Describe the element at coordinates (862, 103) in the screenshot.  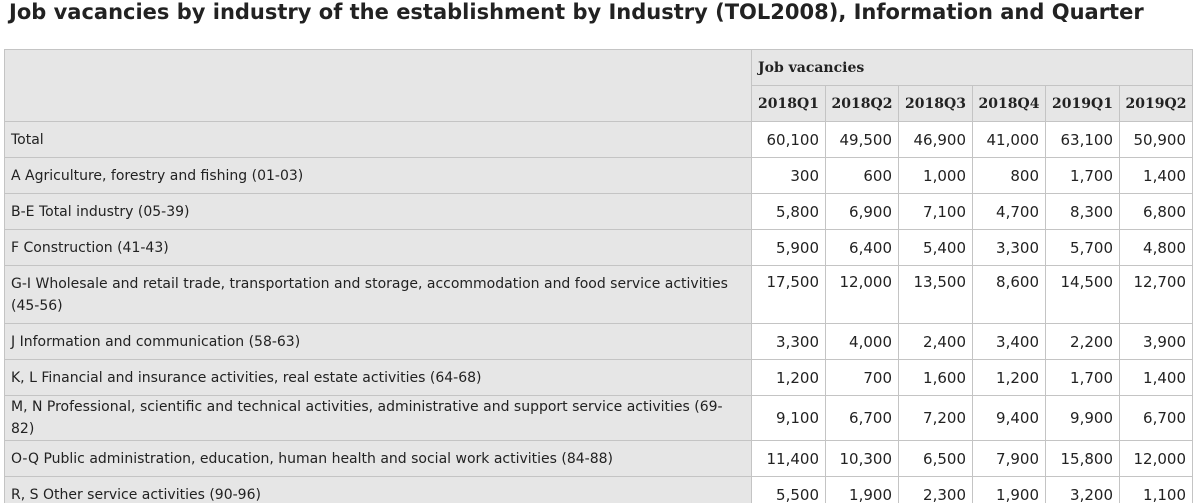
I see `period-header-2018q2: 2018Q2` at that location.